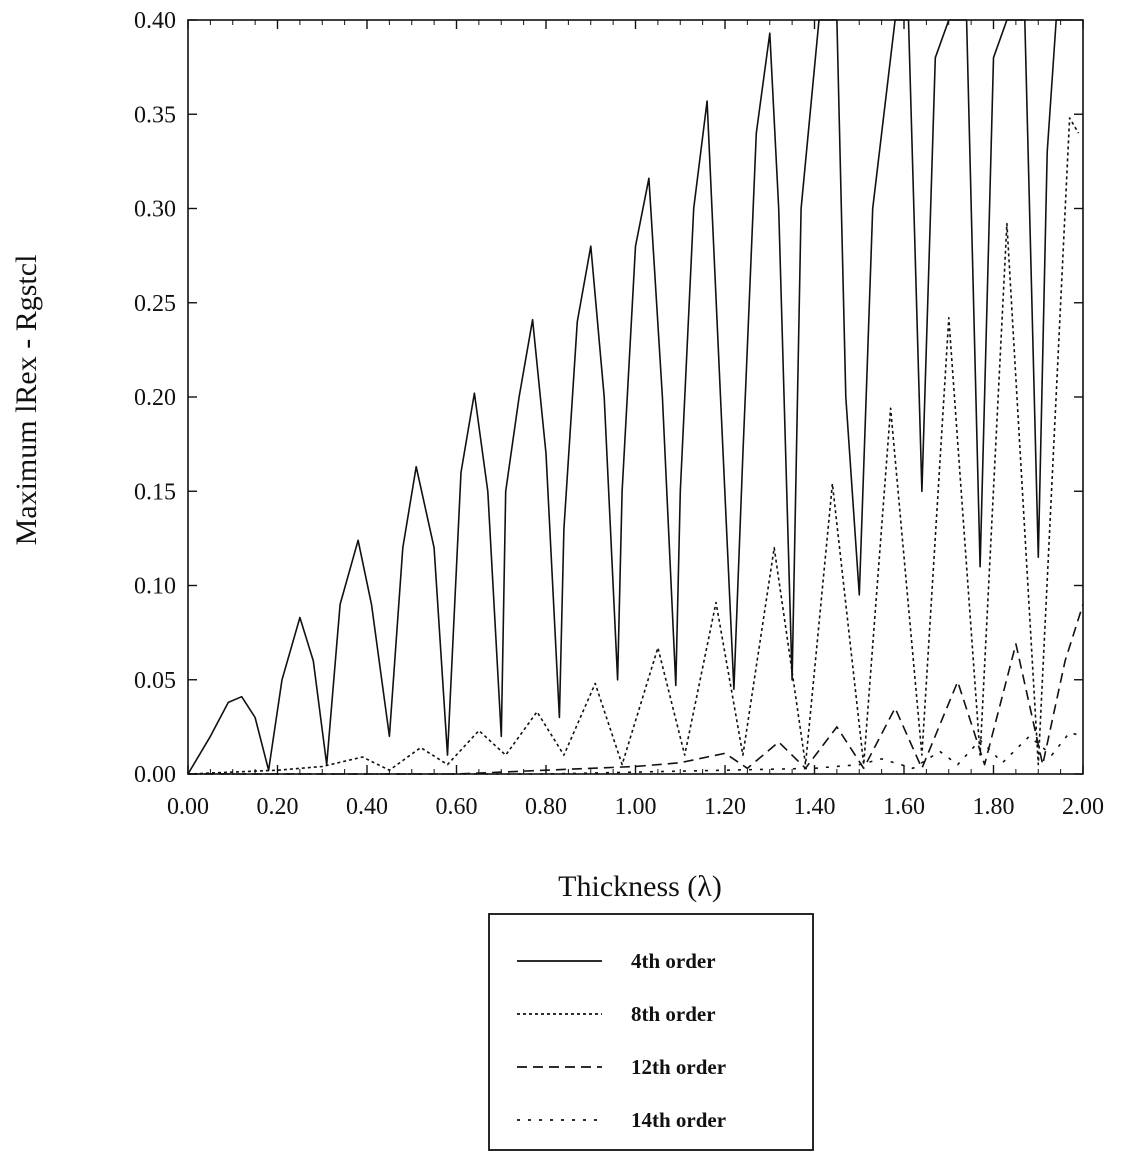 The image size is (1123, 1153). Describe the element at coordinates (904, 807) in the screenshot. I see `x-tick-label: 1.60` at that location.